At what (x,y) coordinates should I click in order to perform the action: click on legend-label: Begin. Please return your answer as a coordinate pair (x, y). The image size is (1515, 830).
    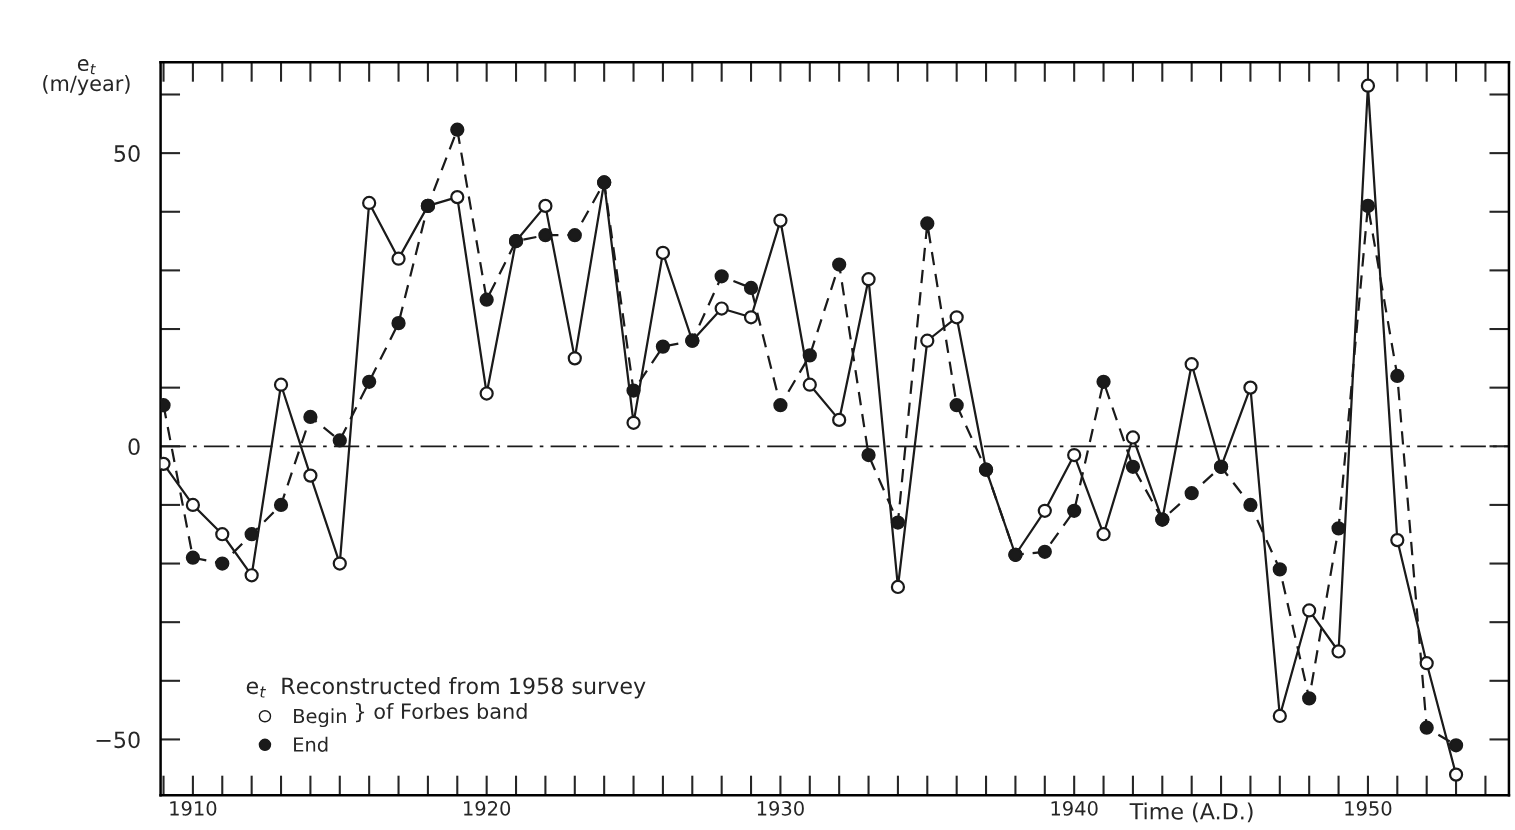
    Looking at the image, I should click on (320, 718).